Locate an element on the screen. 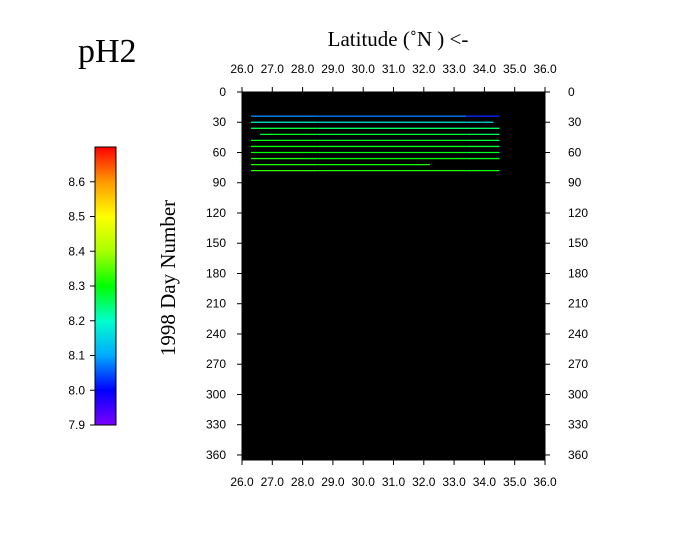 Image resolution: width=700 pixels, height=550 pixels. y-tick-label-right: 30 is located at coordinates (575, 122).